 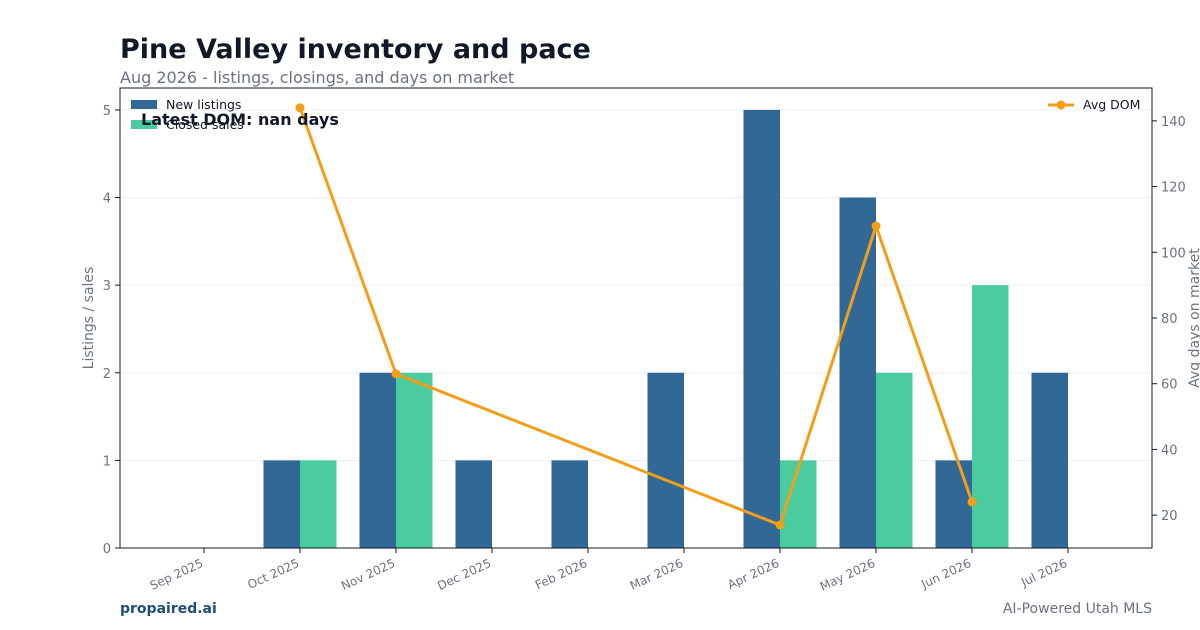 I want to click on y-tick-label: 4, so click(x=107, y=199).